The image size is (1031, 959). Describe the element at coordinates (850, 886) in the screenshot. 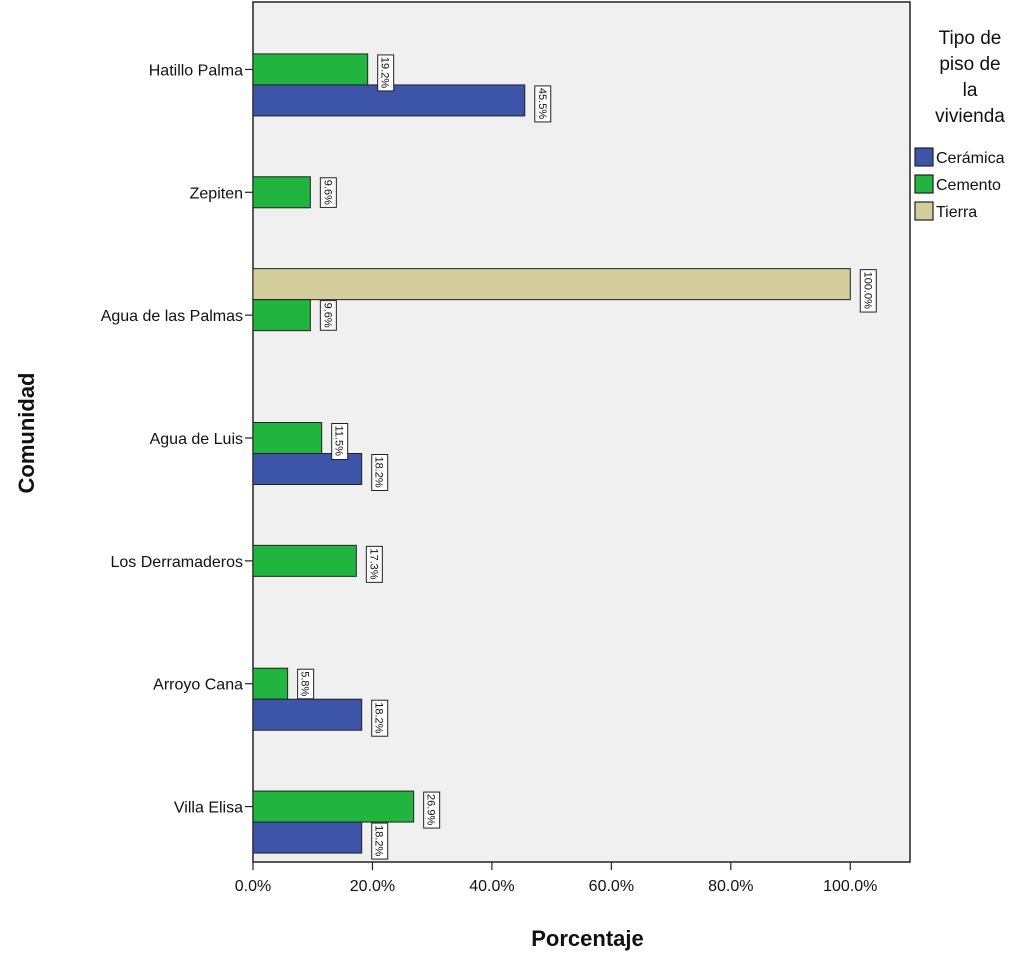

I see `x-tick-label: 100.0%` at that location.